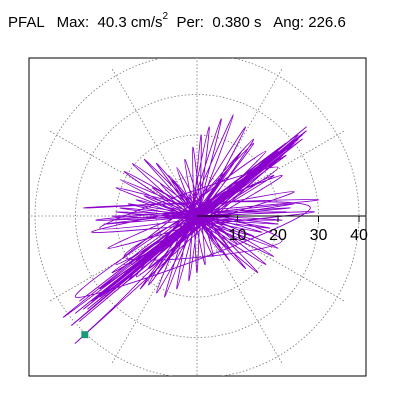 The image size is (400, 400). I want to click on radial-tick-label-30: 30, so click(319, 235).